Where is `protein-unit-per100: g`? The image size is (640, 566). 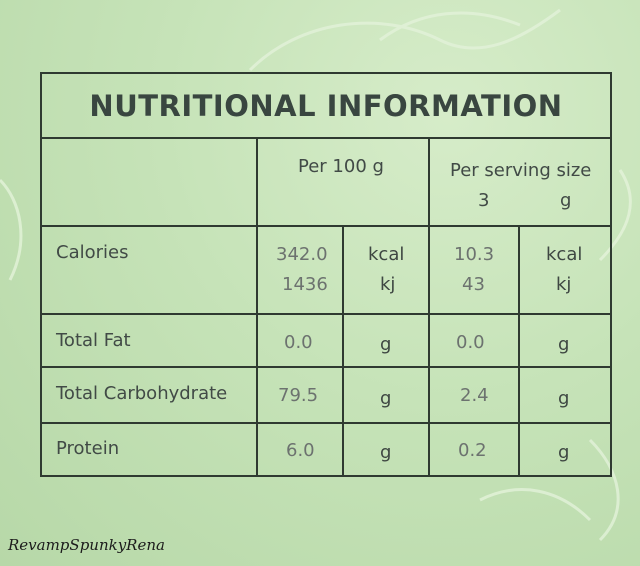 protein-unit-per100: g is located at coordinates (386, 452).